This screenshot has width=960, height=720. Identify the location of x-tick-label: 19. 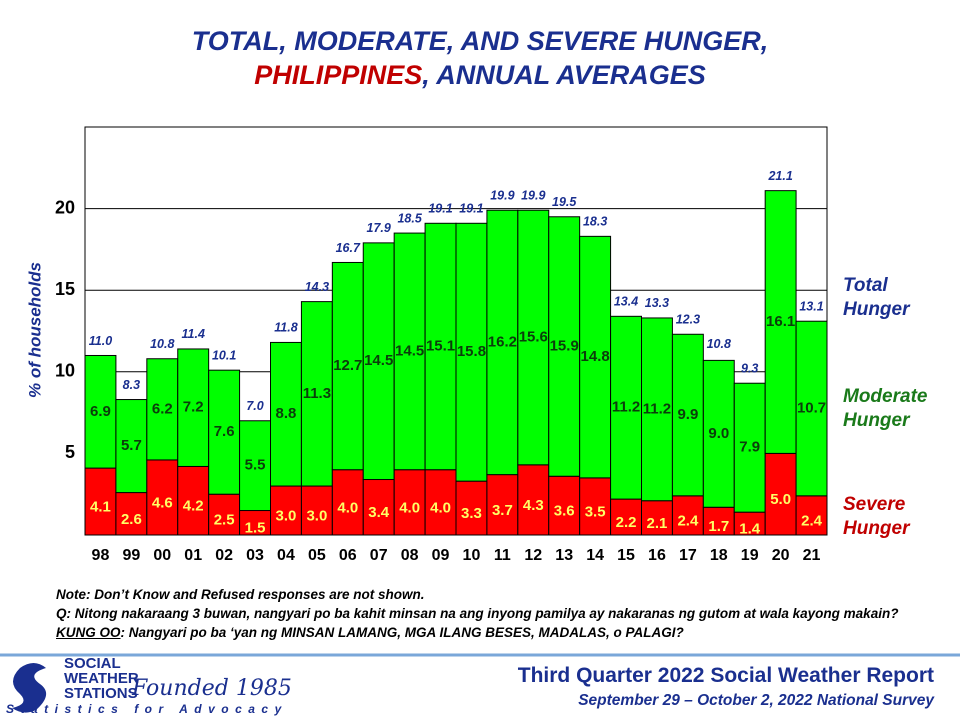
(750, 555).